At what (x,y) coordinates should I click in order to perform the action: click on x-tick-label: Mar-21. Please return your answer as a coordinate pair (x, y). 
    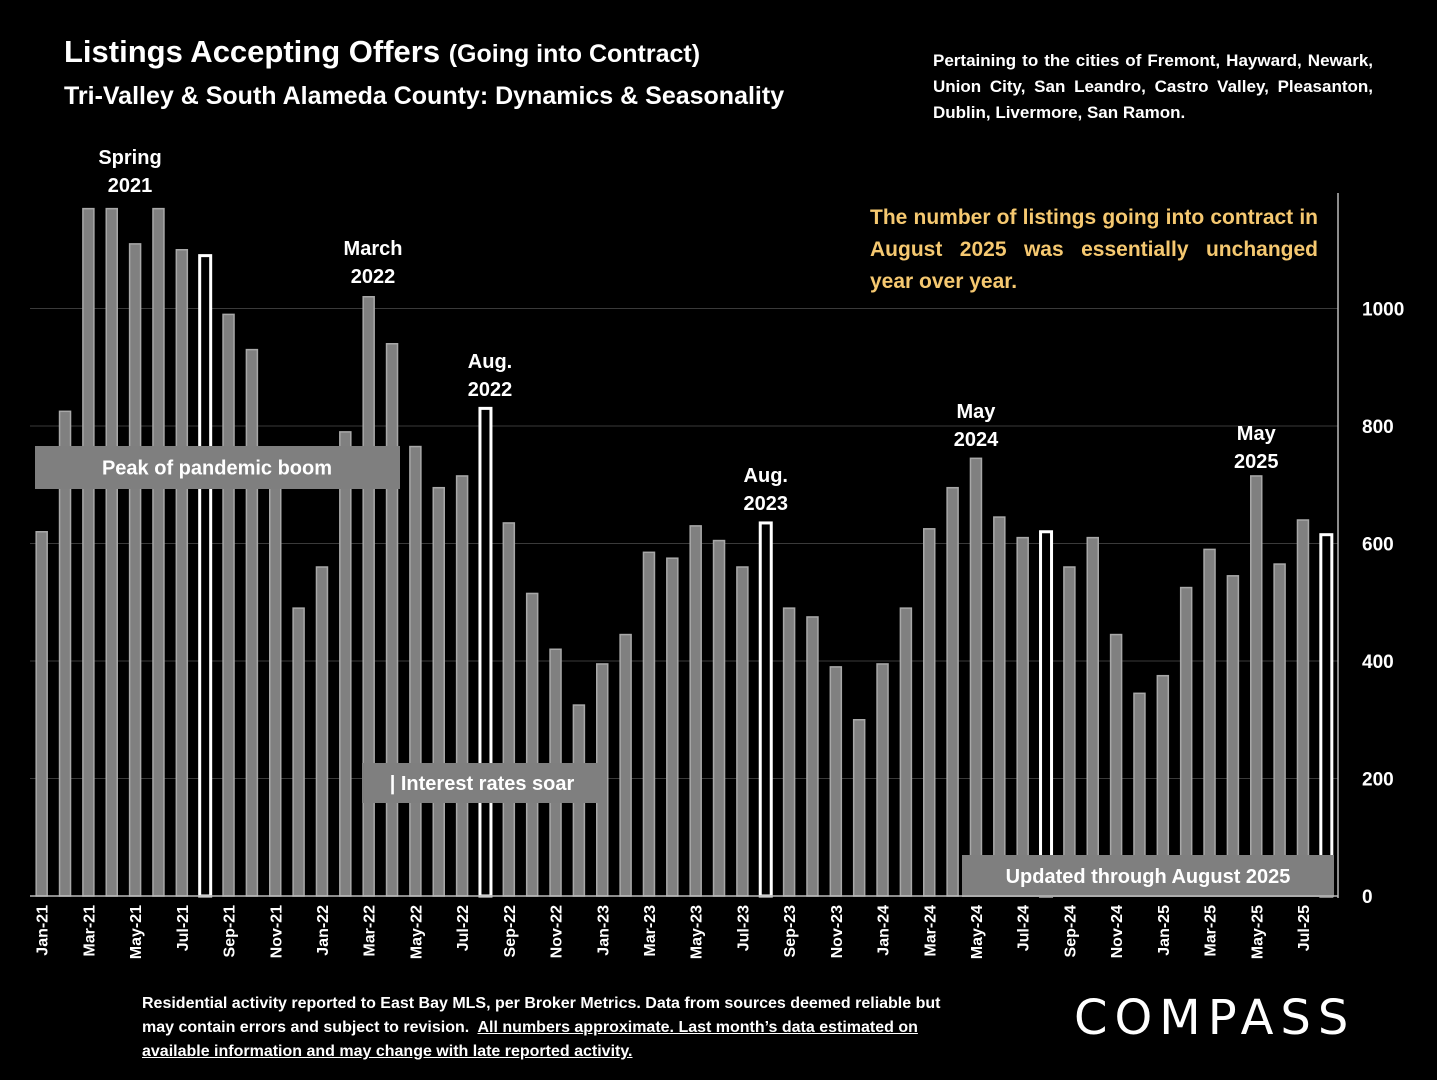
    Looking at the image, I should click on (89, 931).